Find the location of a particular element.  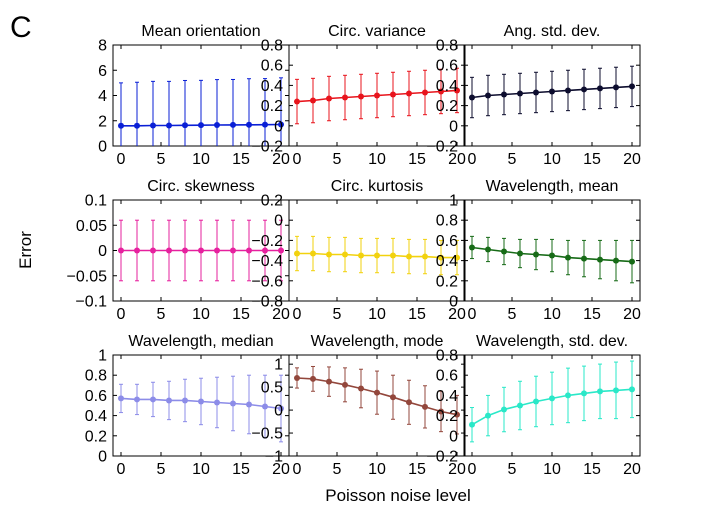

subplot-title: Mean orientation is located at coordinates (200, 31).